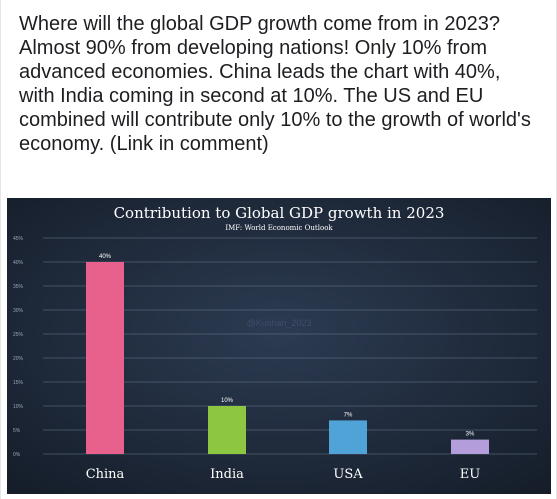  What do you see at coordinates (18, 239) in the screenshot?
I see `y-tick-label: 45%` at bounding box center [18, 239].